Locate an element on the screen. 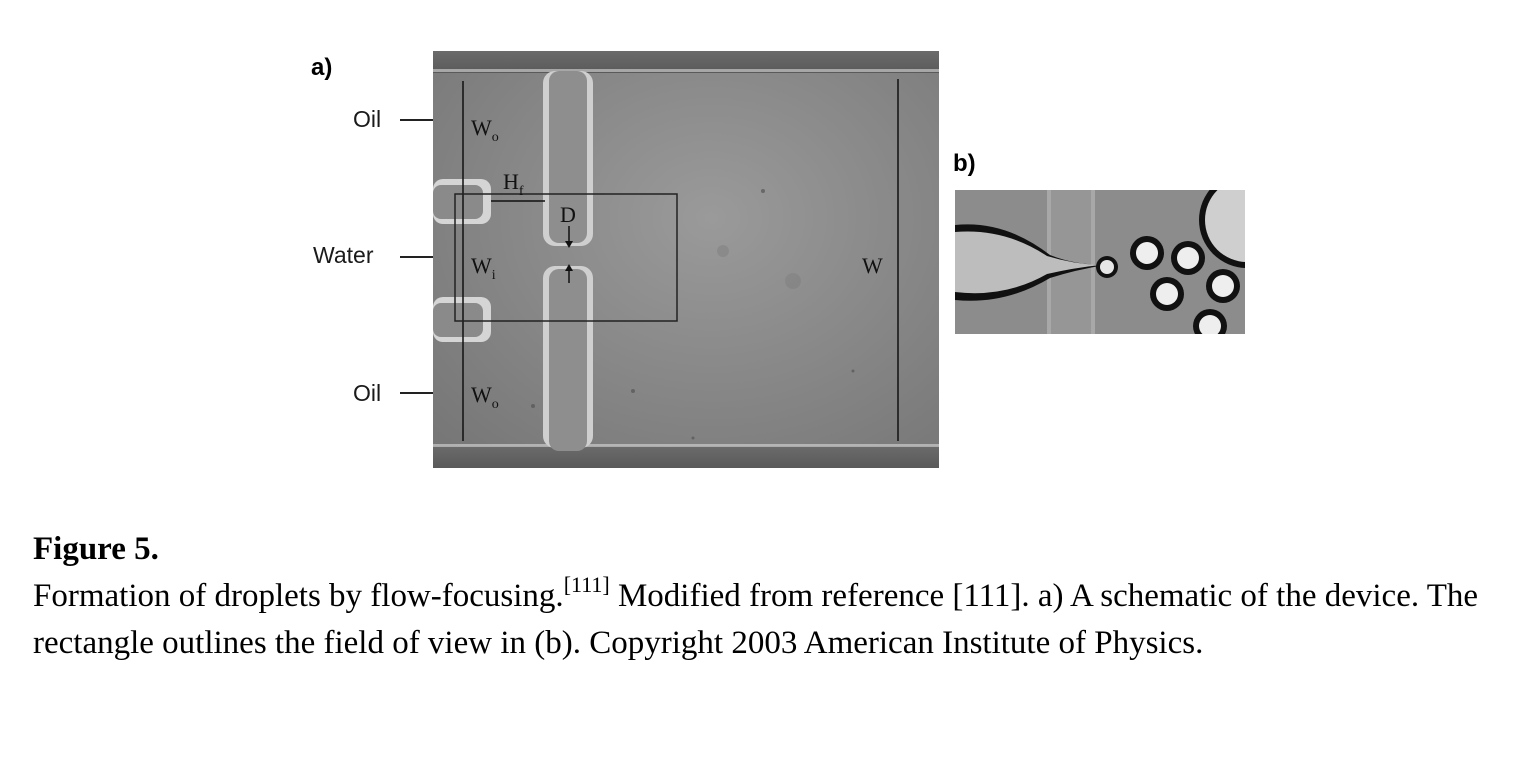  caption-text-1: Formation of droplets by flow-focusing. is located at coordinates (298, 596).